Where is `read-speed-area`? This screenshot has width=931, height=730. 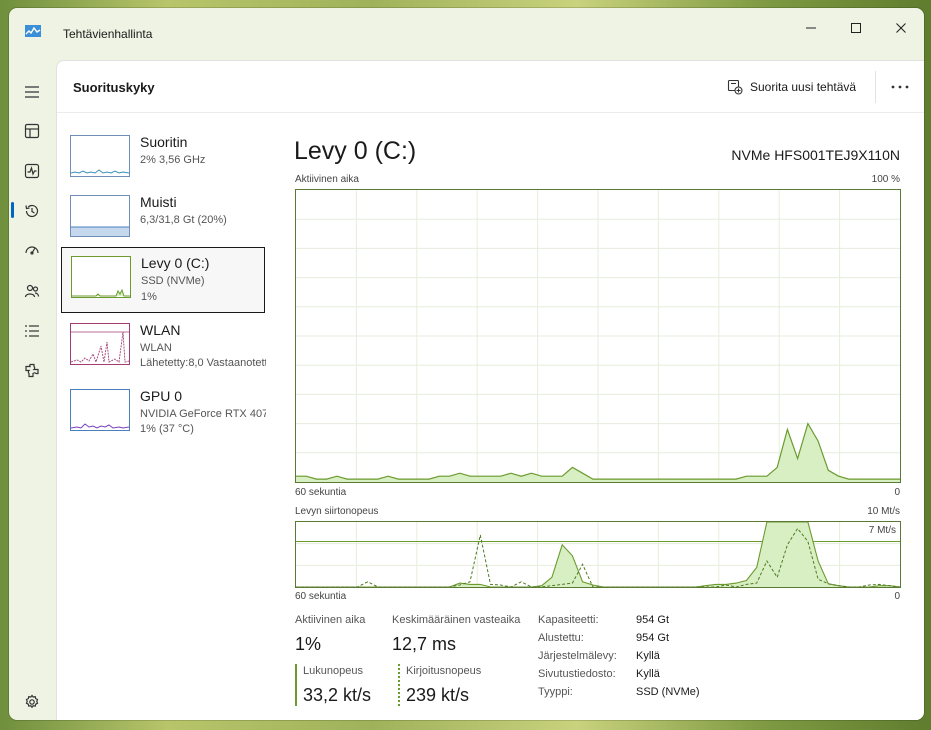
read-speed-area is located at coordinates (598, 554).